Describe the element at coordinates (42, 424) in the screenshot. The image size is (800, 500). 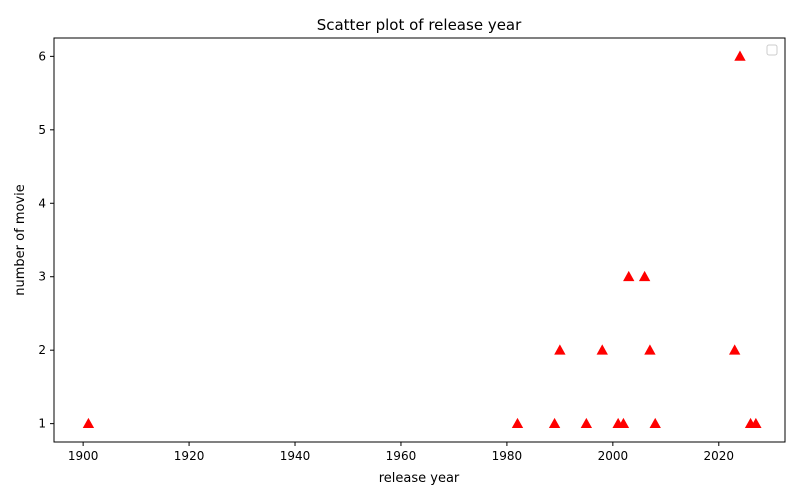
I see `y-tick-label: 1` at that location.